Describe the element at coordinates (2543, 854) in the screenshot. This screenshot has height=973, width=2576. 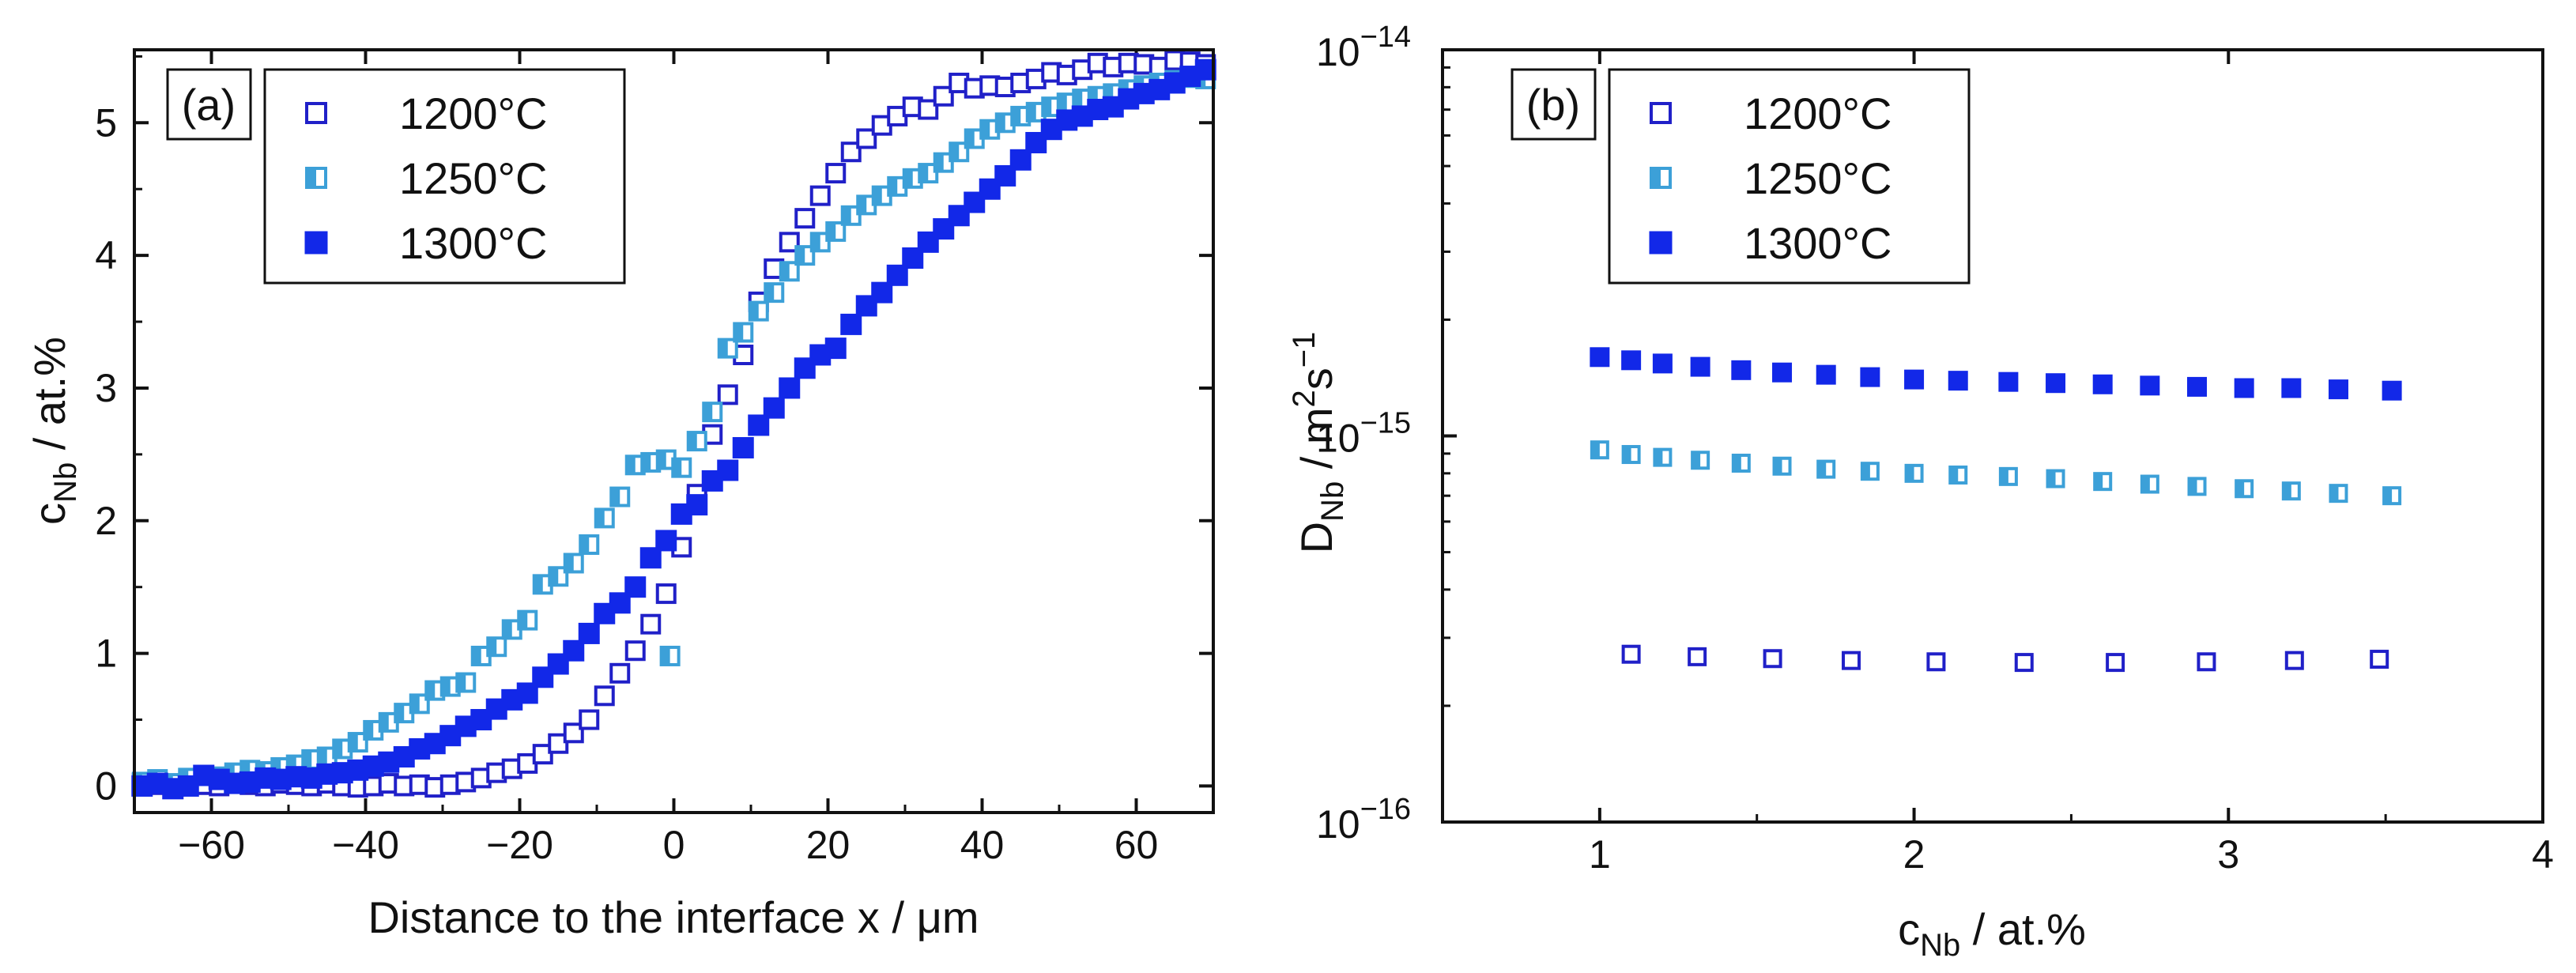
I see `panel-b-x-tick-label: 4` at that location.